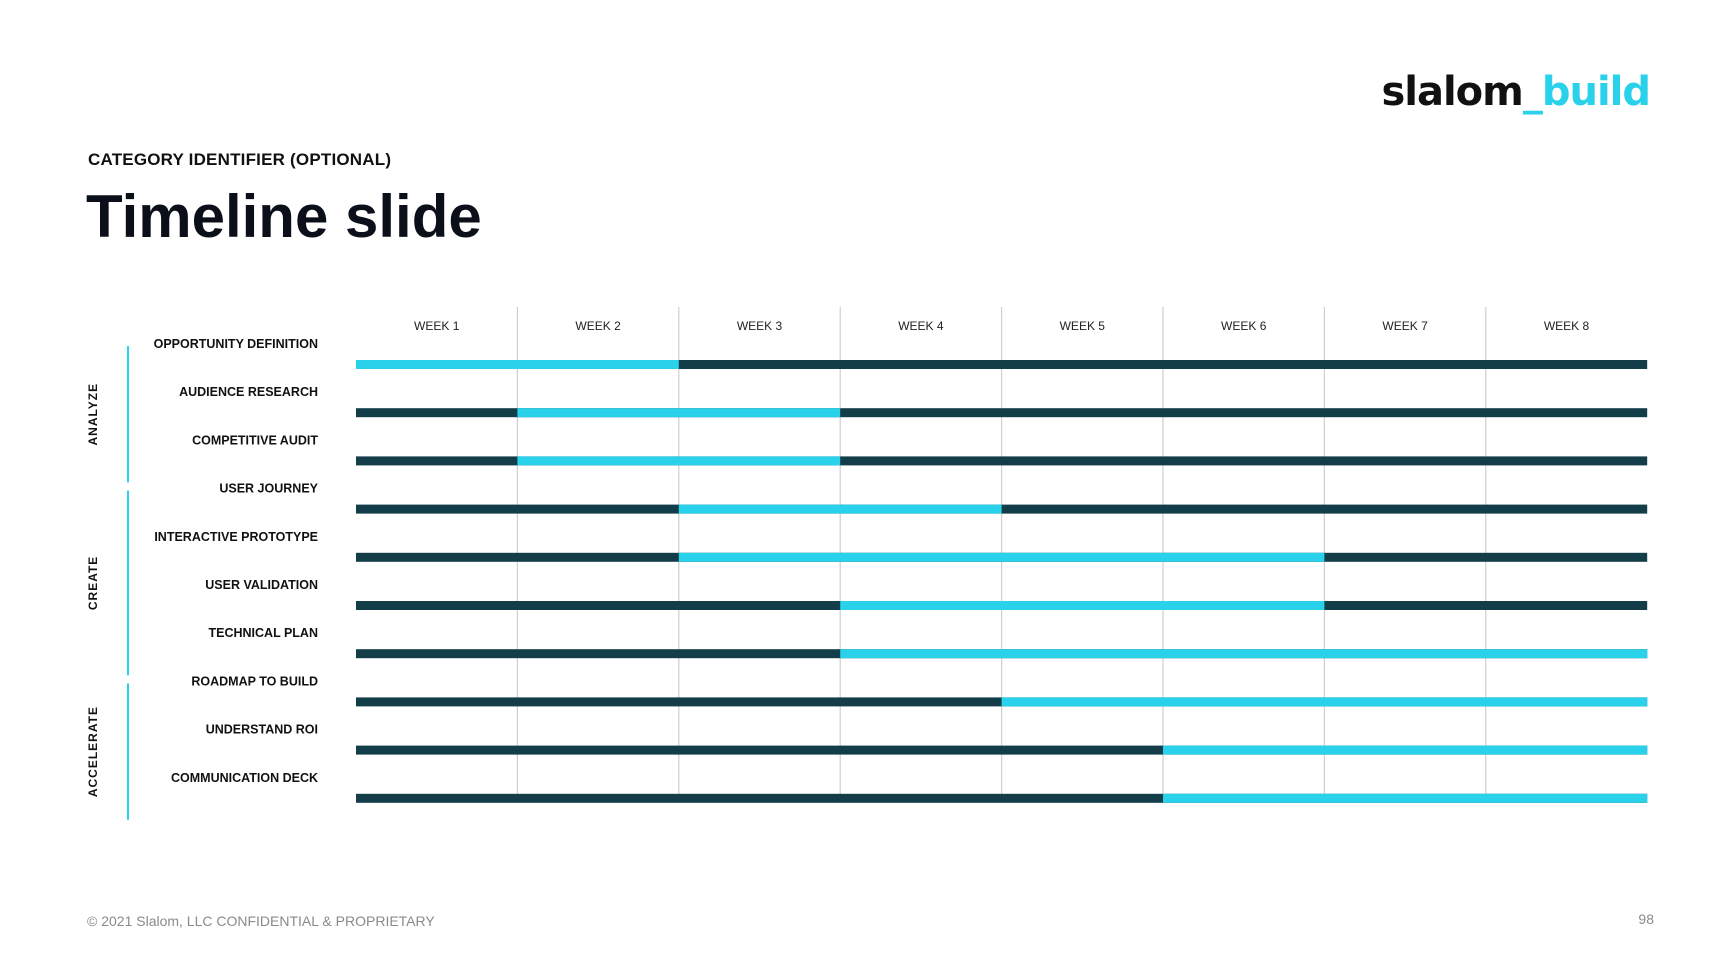 The width and height of the screenshot is (1734, 968). I want to click on week-label: WEEK 8, so click(1567, 326).